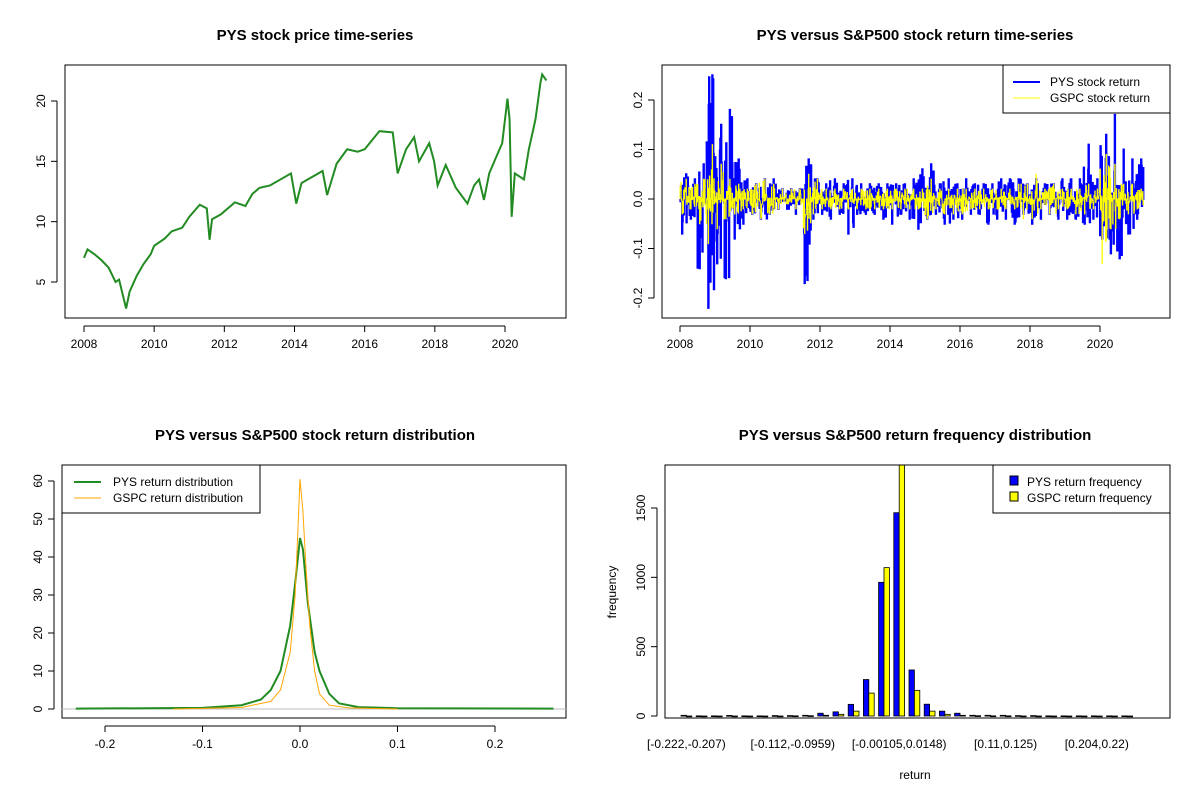 The image size is (1200, 800). Describe the element at coordinates (397, 744) in the screenshot. I see `x-tick-label: 0.1` at that location.